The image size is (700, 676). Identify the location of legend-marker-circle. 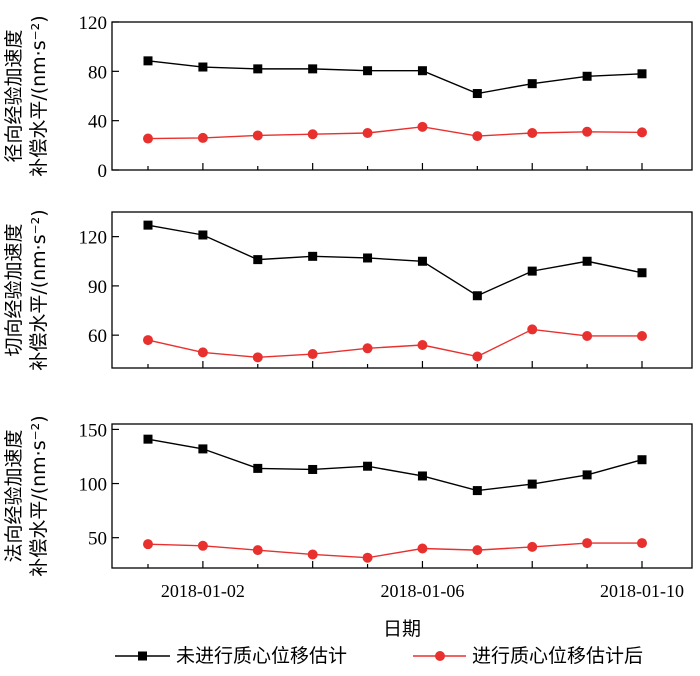
(440, 656).